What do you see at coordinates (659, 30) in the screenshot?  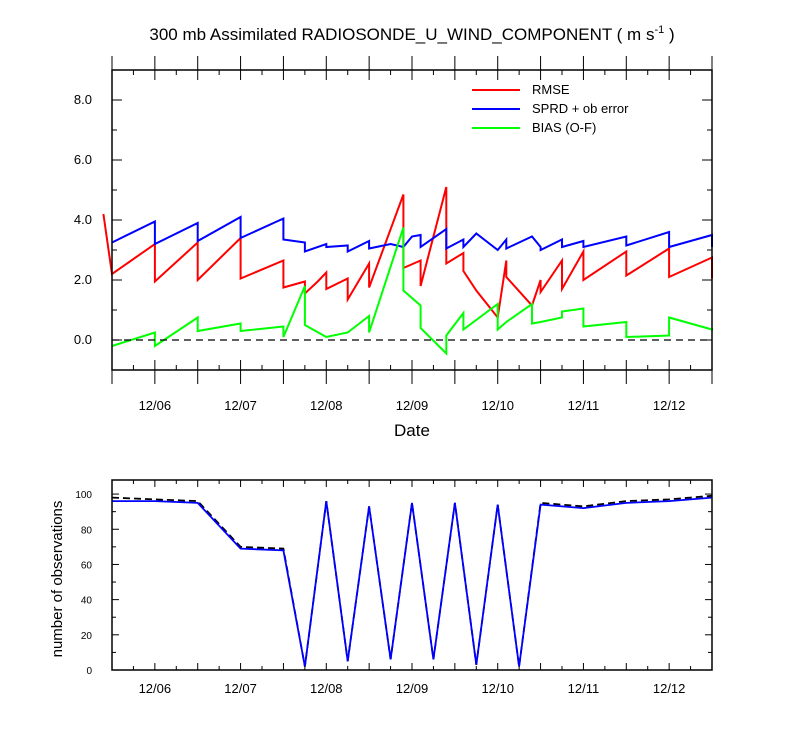 I see `chart-title-superscript: -1` at bounding box center [659, 30].